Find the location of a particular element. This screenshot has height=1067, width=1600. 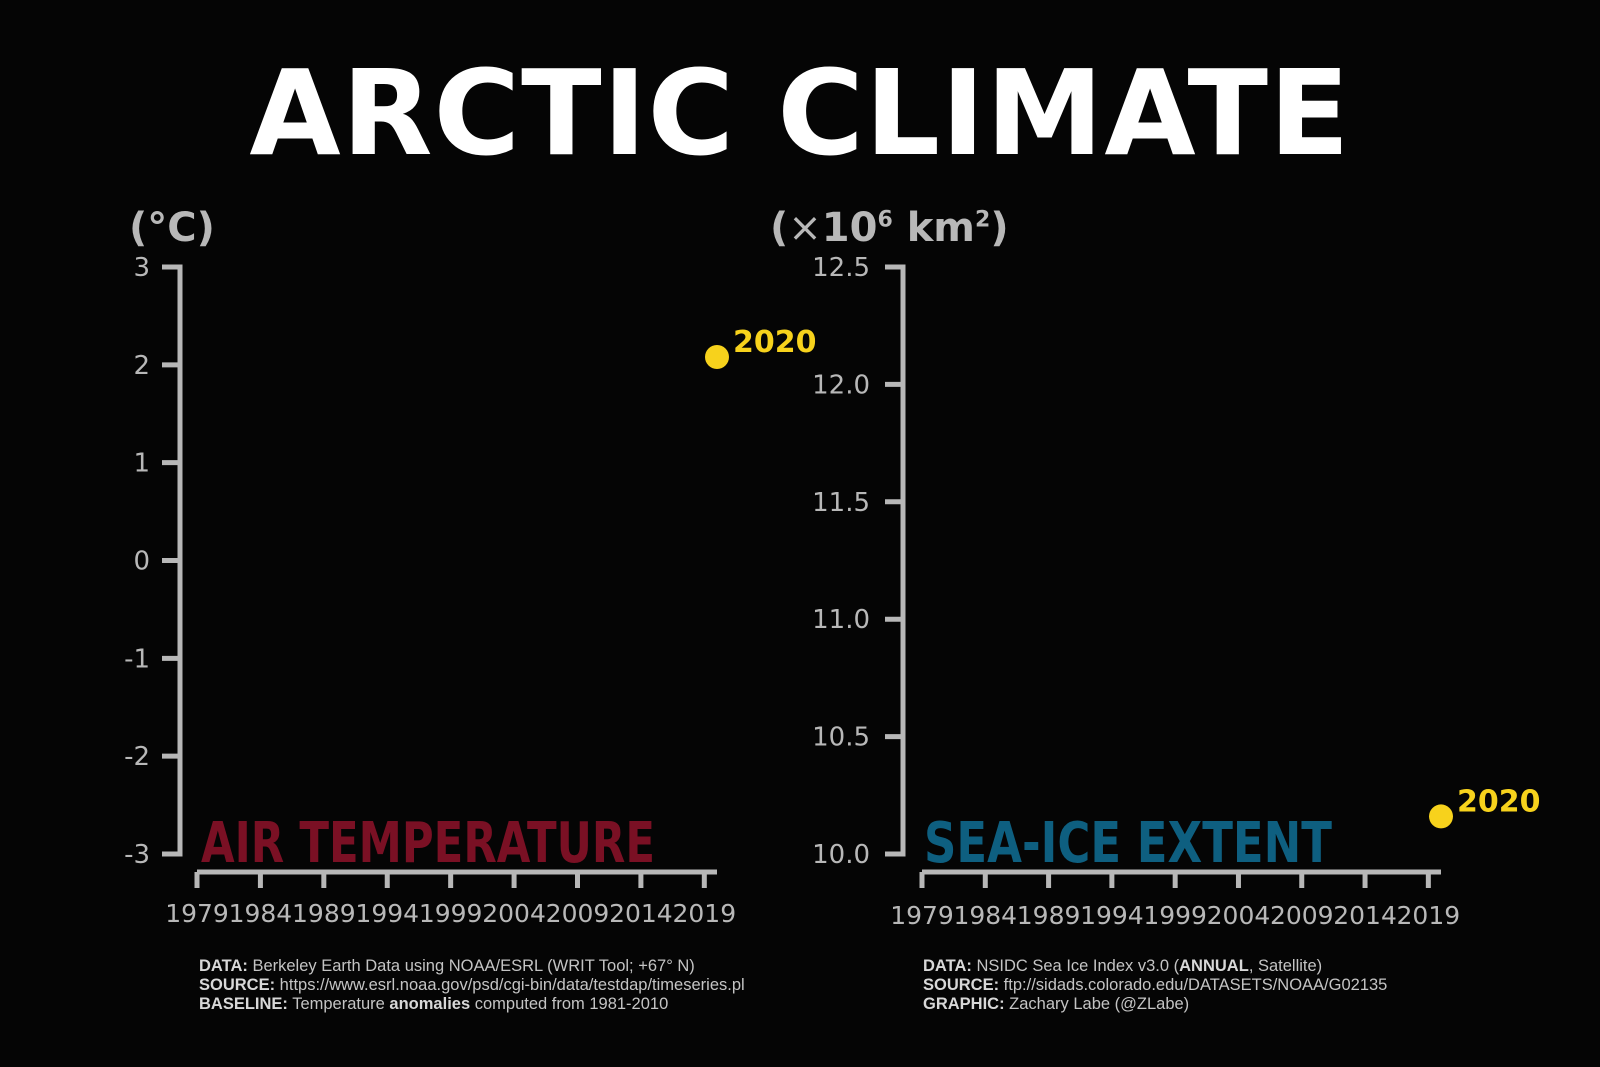

air-temperature-y-tick-label: -3 is located at coordinates (137, 855).